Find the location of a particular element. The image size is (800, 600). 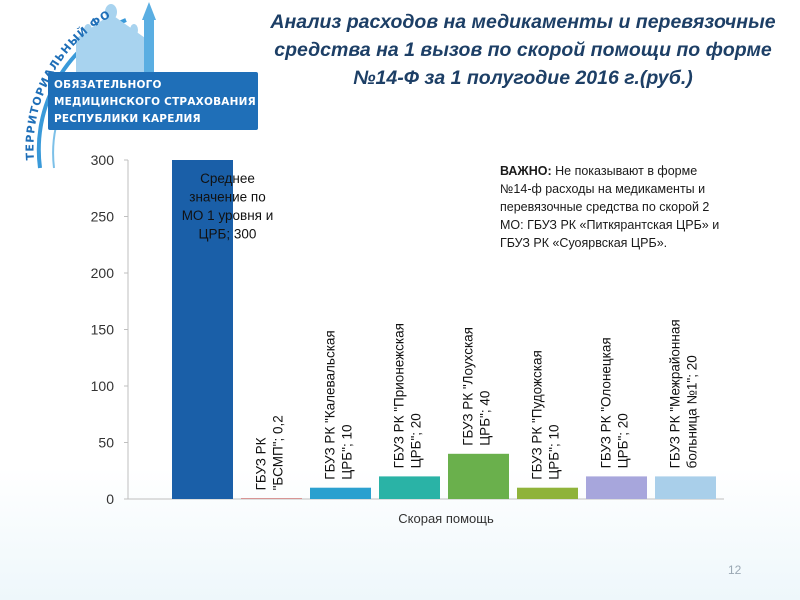

data-label: Среднее значение по МО 1 уровня и ЦРБ; 300 is located at coordinates (228, 206).